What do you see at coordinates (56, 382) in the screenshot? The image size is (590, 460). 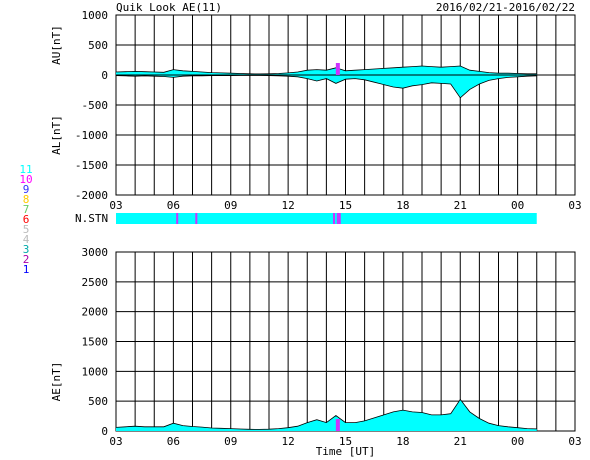 I see `y-axis-label: AE[nT]` at bounding box center [56, 382].